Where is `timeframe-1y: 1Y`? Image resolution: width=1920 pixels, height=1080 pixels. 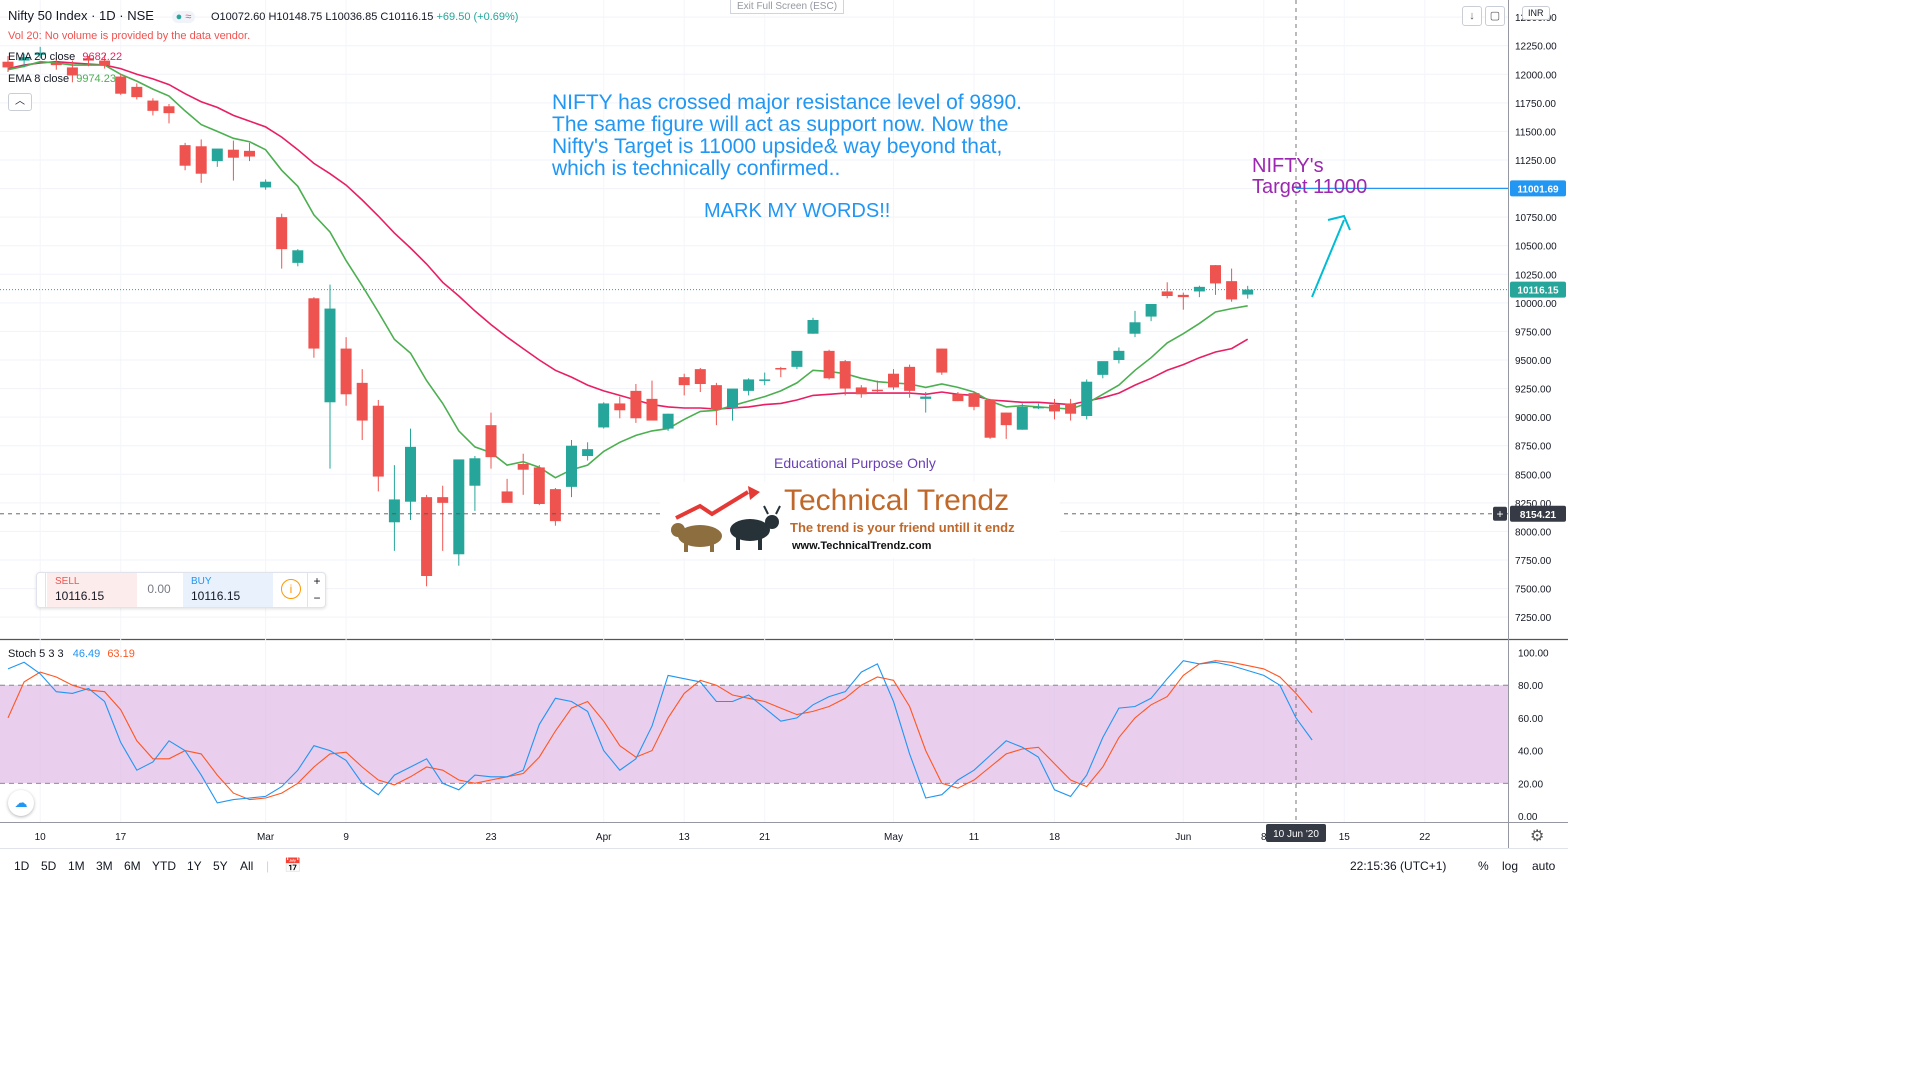 timeframe-1y: 1Y is located at coordinates (194, 866).